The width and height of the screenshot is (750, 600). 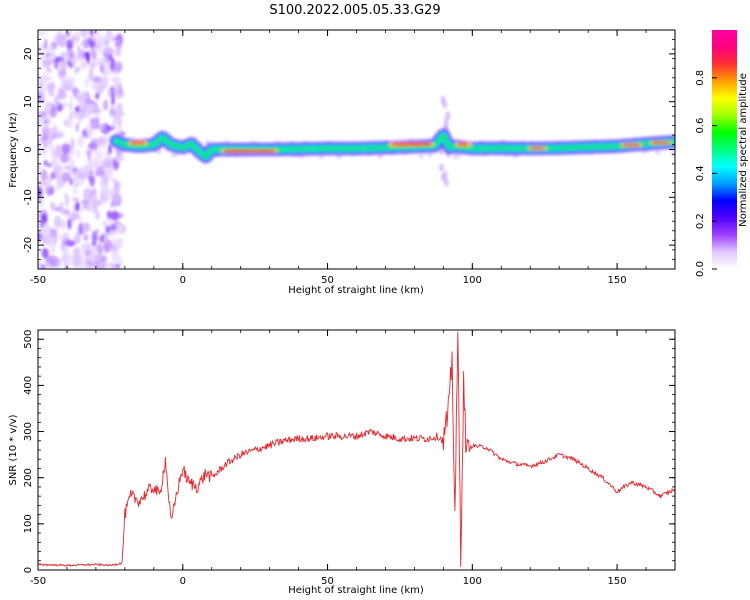 What do you see at coordinates (183, 581) in the screenshot?
I see `snr-x-tick-label: 0` at bounding box center [183, 581].